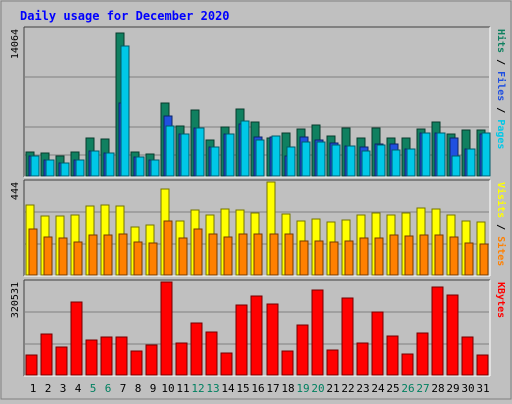 This screenshot has height=404, width=512. I want to click on legend-part: Visits, so click(501, 200).